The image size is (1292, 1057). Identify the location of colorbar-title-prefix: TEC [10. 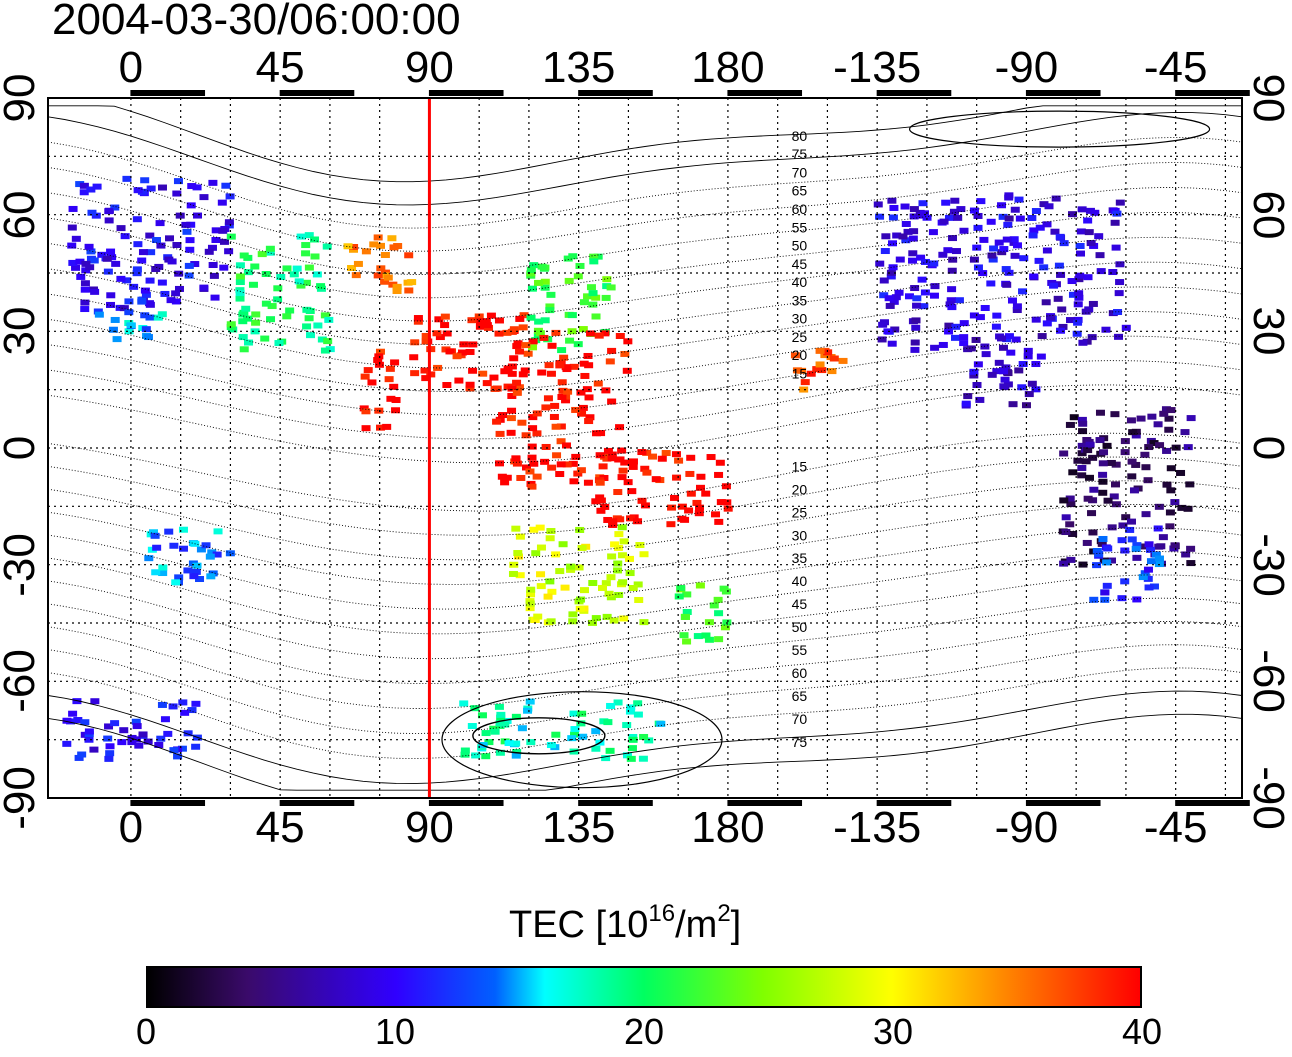
(579, 925).